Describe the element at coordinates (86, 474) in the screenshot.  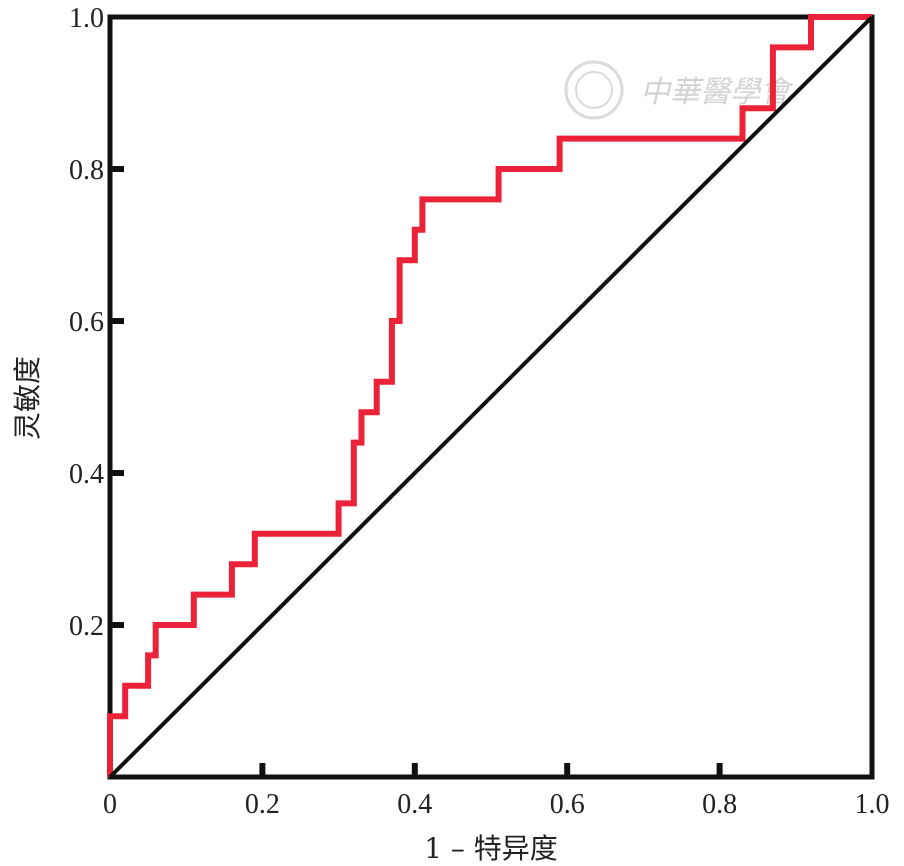
I see `y-tick-label: 0.4` at that location.